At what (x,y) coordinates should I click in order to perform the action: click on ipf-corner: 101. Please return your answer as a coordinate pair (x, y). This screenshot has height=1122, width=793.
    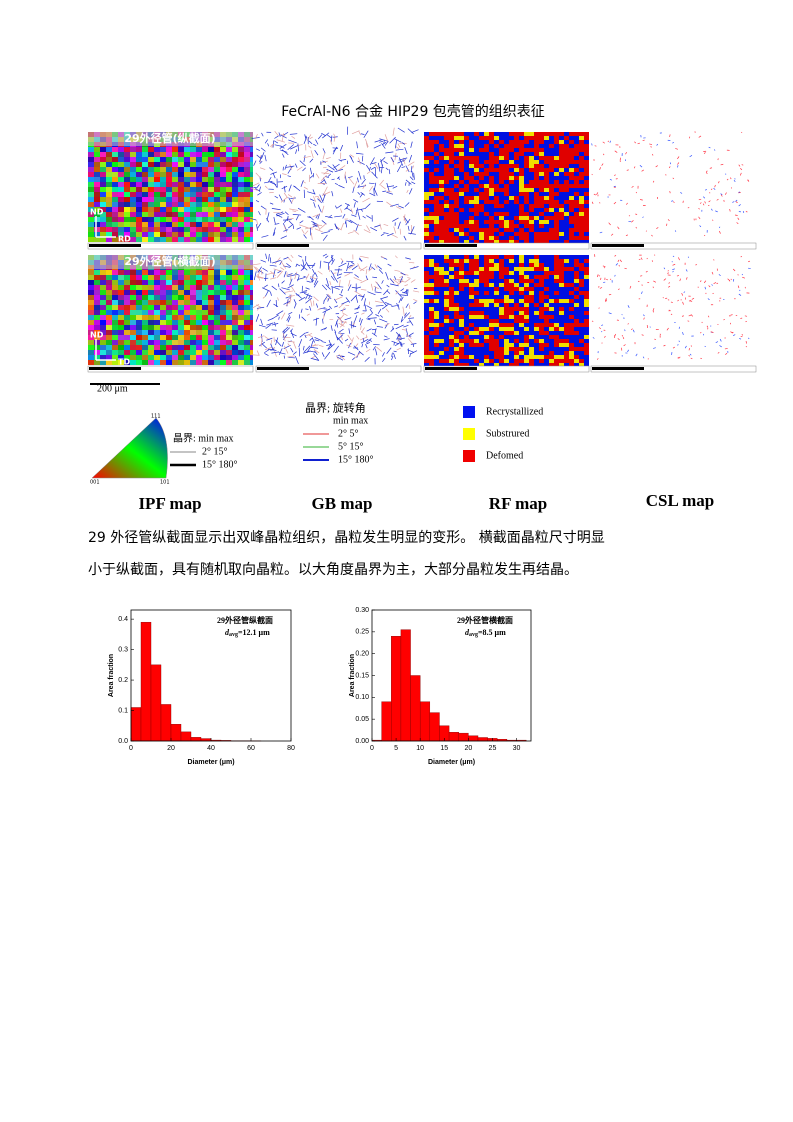
    Looking at the image, I should click on (165, 483).